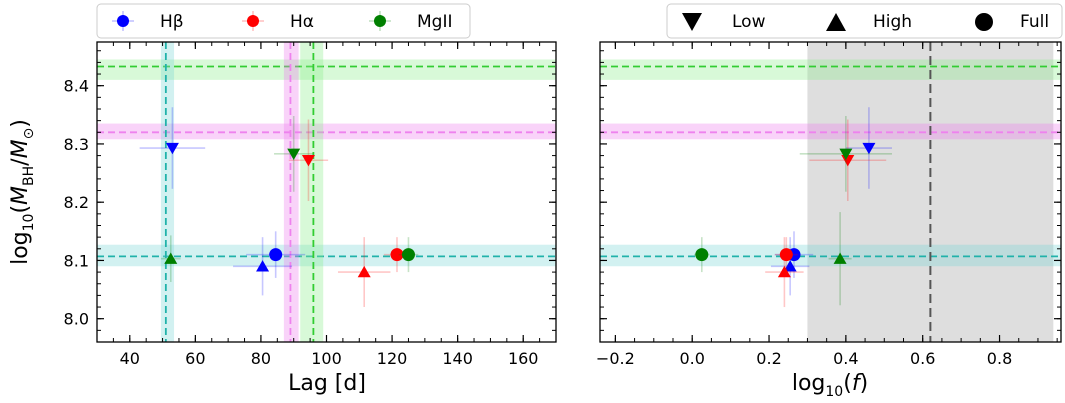 This screenshot has width=1065, height=403. Describe the element at coordinates (922, 358) in the screenshot. I see `xtick-label-0-6: 0.6` at that location.